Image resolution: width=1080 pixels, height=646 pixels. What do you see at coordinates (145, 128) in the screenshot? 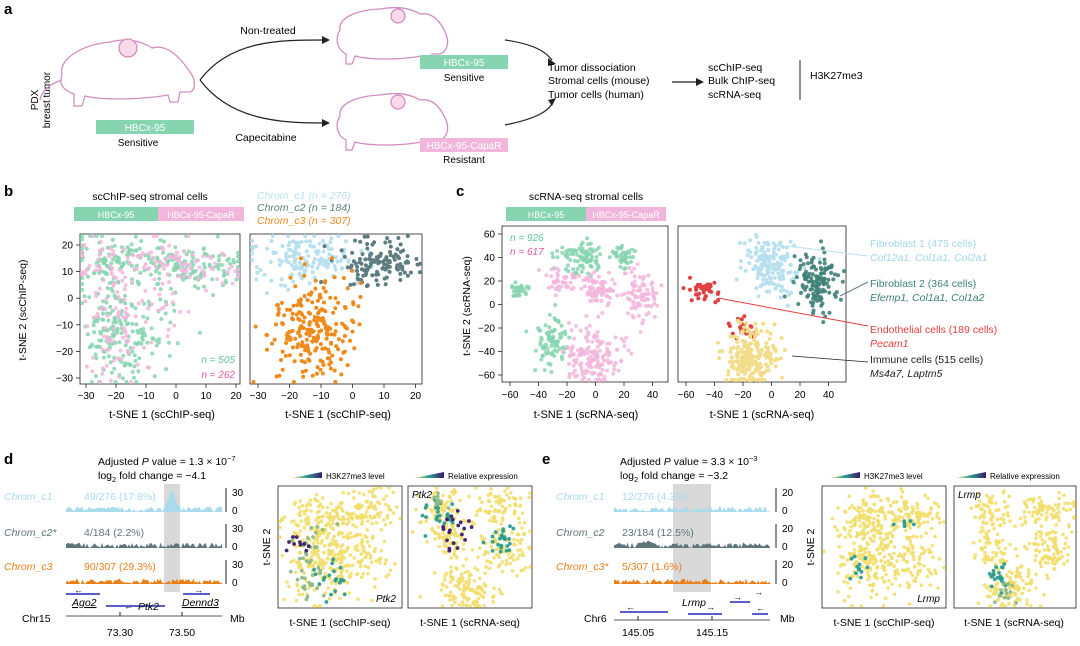
I see `left-box-label: HBCx-95` at bounding box center [145, 128].